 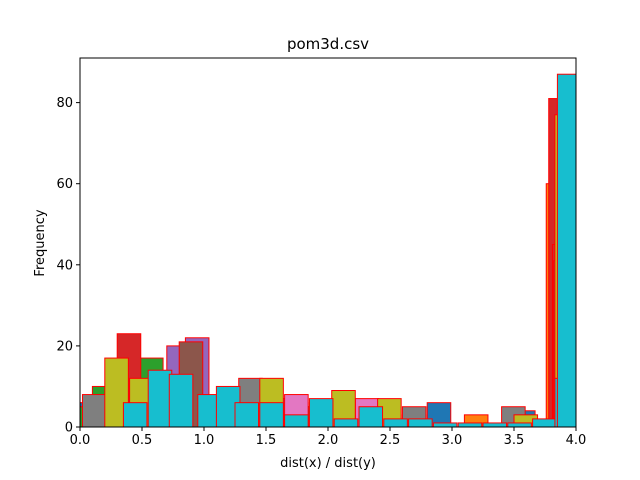 I want to click on chart-title: pom3d.csv, so click(x=328, y=44).